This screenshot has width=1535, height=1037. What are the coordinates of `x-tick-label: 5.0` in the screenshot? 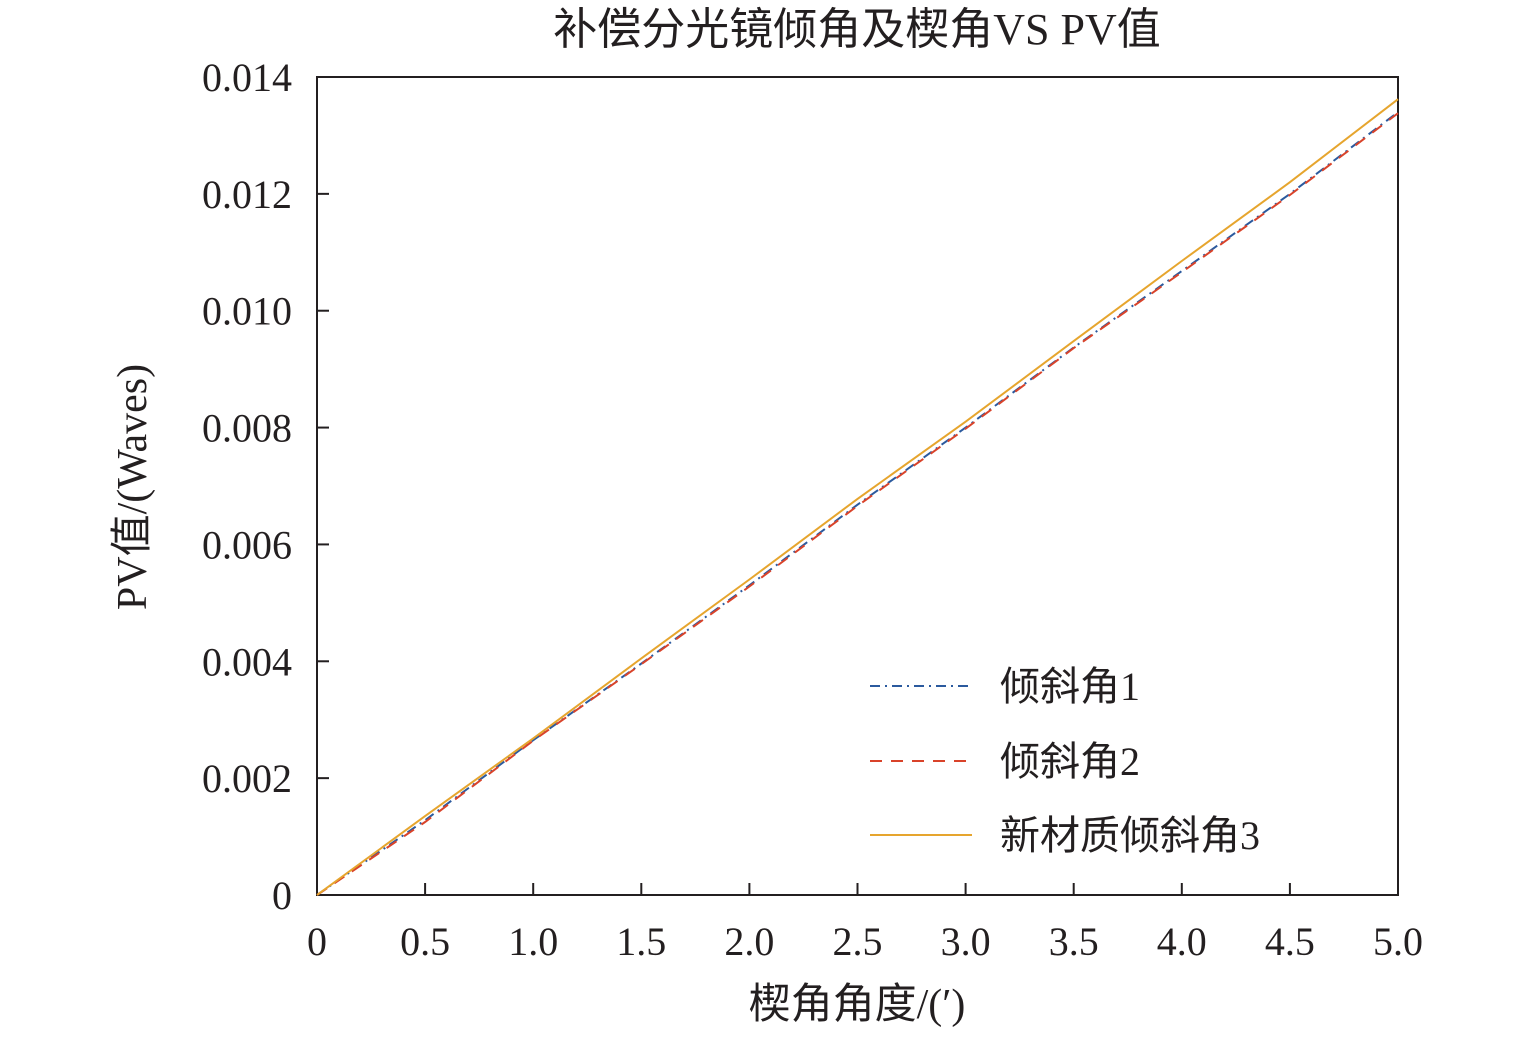 It's located at (1398, 941).